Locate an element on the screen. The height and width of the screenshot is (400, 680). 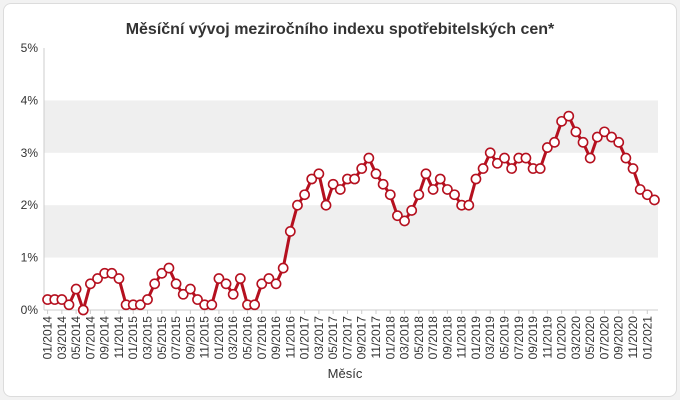
x-tick-label: 05/2014 is located at coordinates (76, 338).